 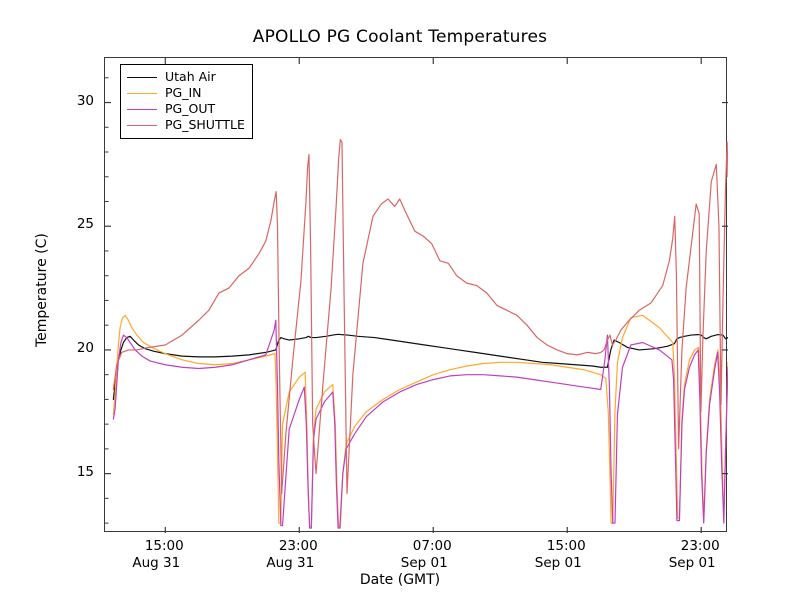 I want to click on chart-title: APOLLO PG Coolant Temperatures, so click(x=400, y=37).